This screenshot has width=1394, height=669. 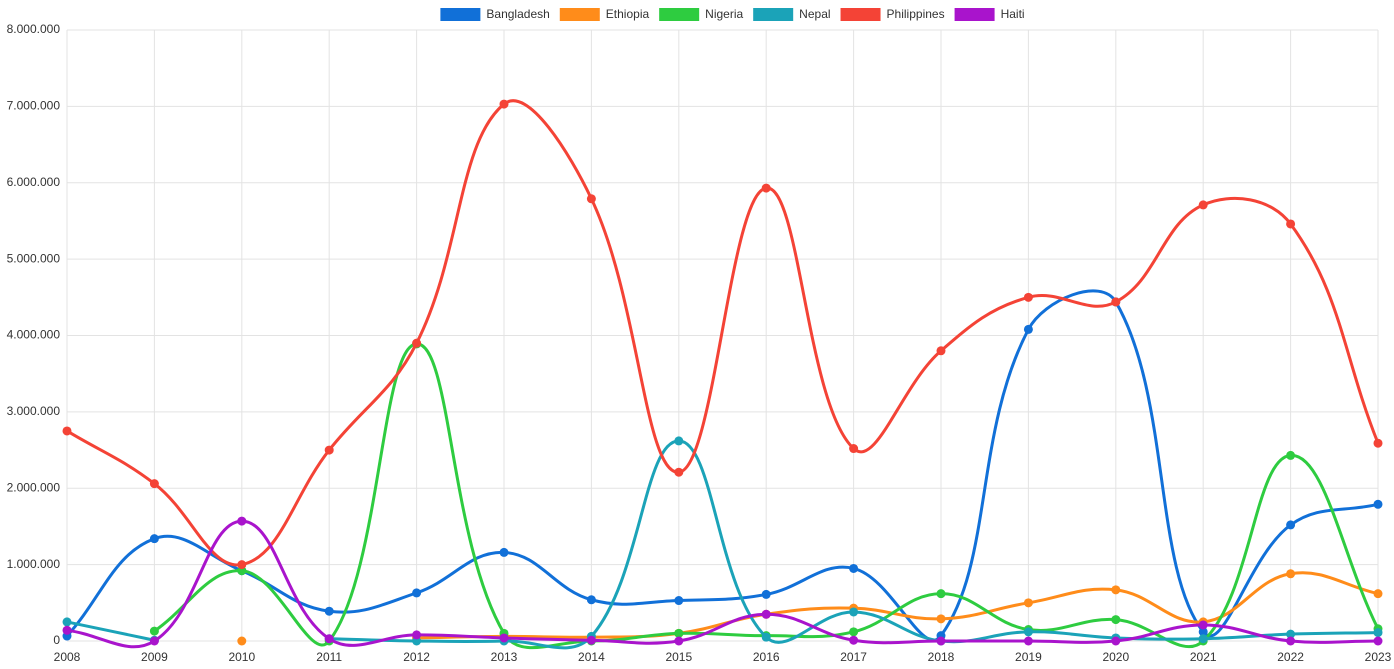 I want to click on legend-item: Philippines, so click(x=892, y=14).